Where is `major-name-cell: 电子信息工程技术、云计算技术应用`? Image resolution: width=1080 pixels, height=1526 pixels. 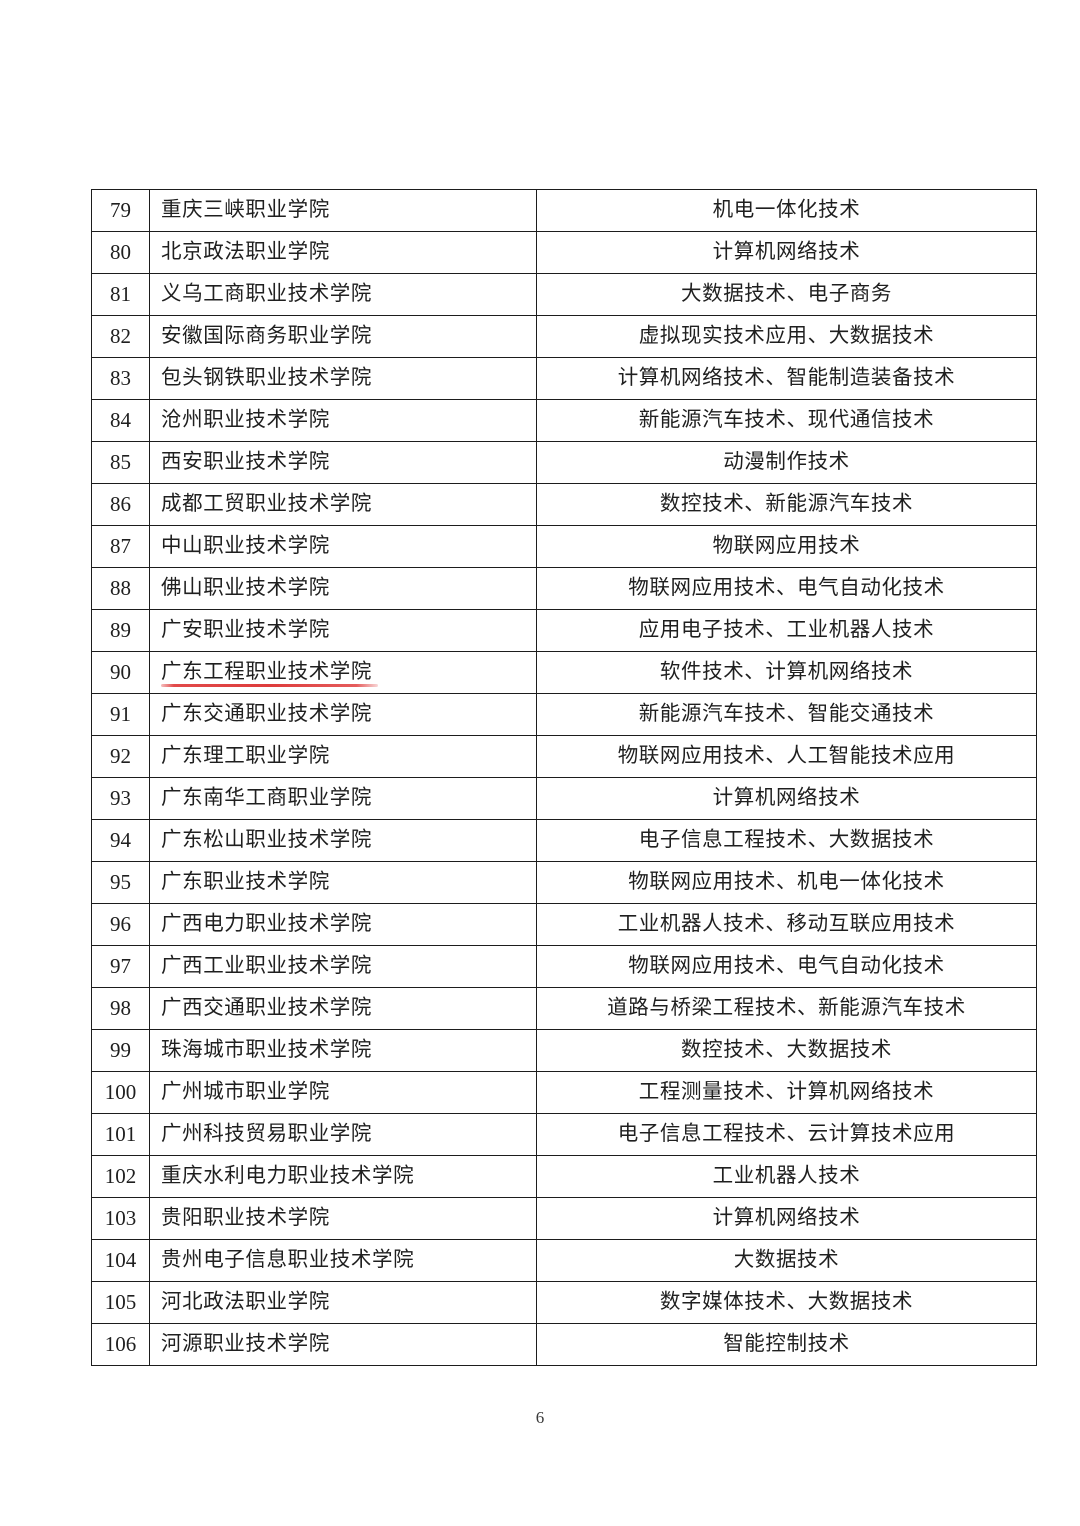
major-name-cell: 电子信息工程技术、云计算技术应用 is located at coordinates (786, 1134).